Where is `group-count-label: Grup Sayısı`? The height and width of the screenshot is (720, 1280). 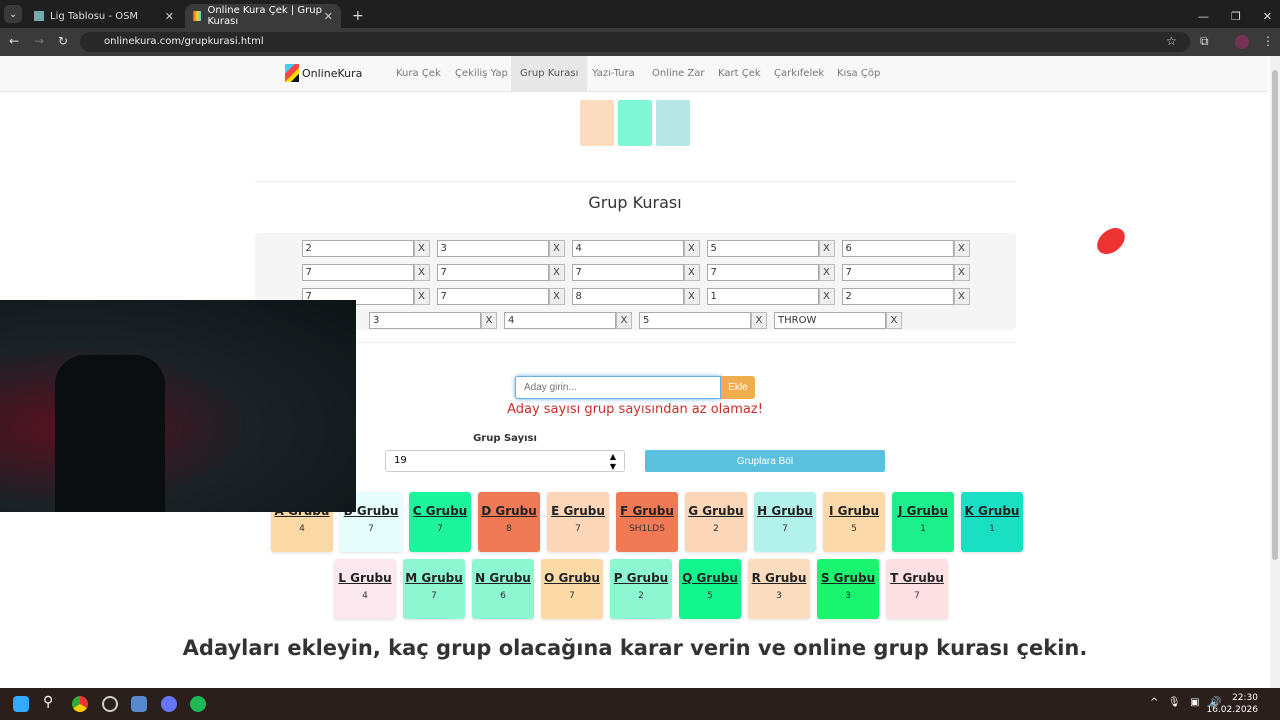 group-count-label: Grup Sayısı is located at coordinates (505, 438).